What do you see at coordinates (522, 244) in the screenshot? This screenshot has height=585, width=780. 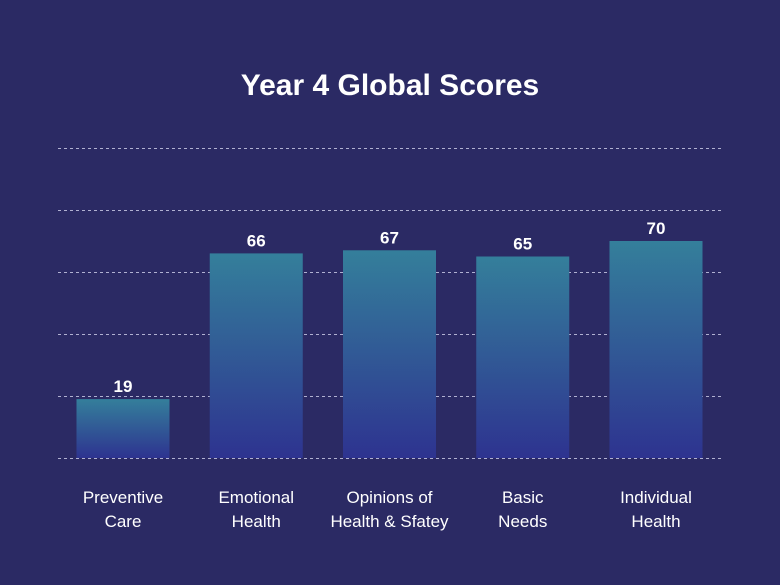 I see `bar-value-label: 65` at bounding box center [522, 244].